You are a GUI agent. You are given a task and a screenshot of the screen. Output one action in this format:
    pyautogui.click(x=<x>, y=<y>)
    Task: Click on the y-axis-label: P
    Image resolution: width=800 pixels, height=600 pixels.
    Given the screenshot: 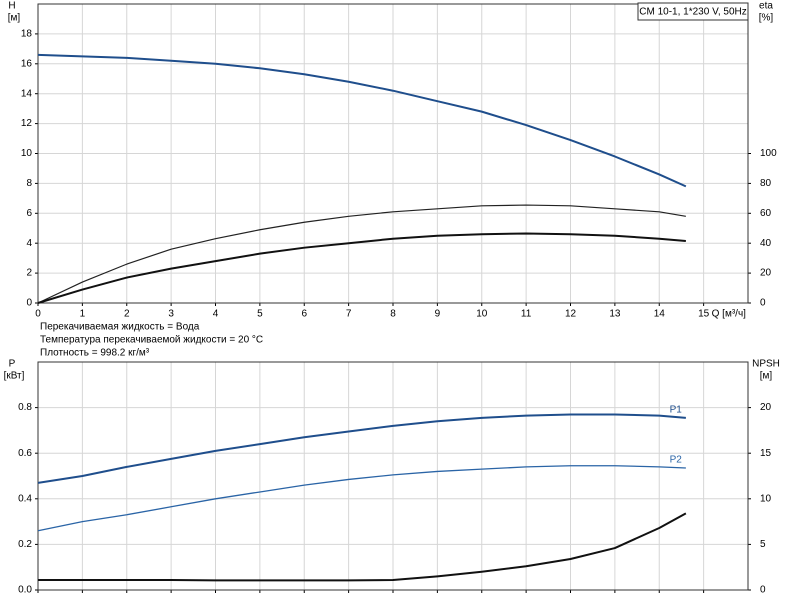 What is the action you would take?
    pyautogui.click(x=12, y=364)
    